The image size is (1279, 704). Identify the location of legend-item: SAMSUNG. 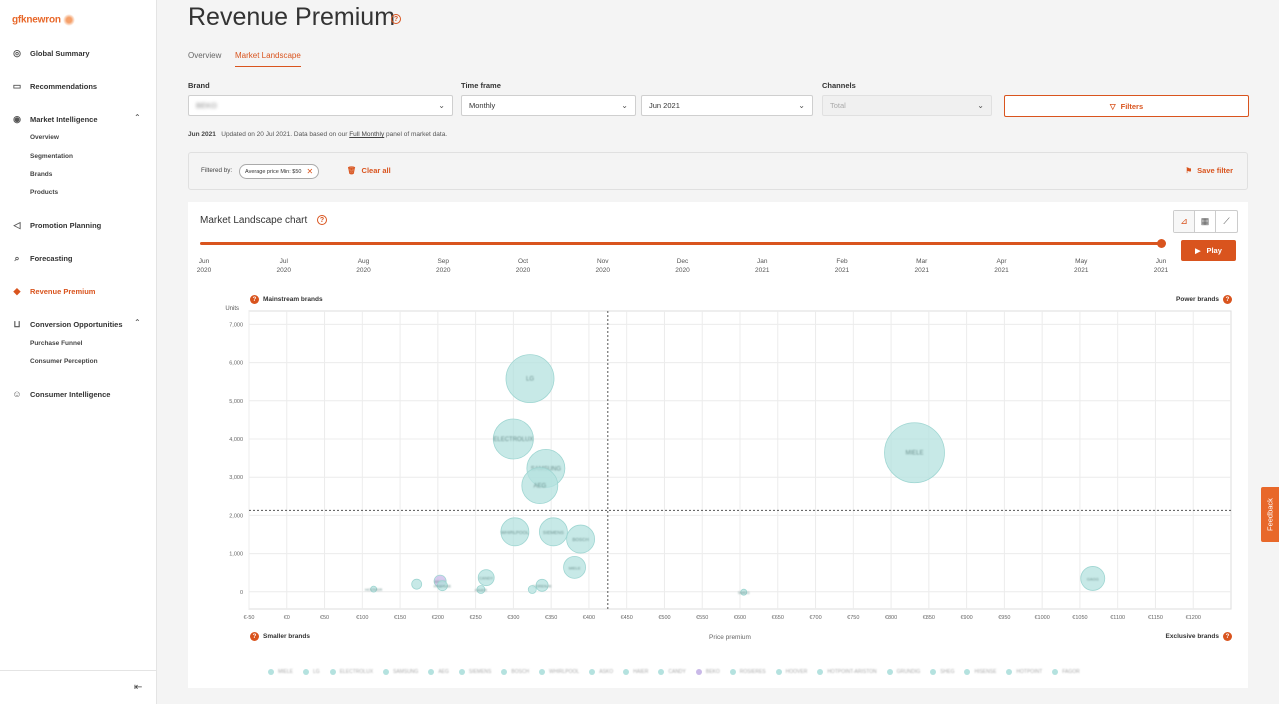
(400, 672).